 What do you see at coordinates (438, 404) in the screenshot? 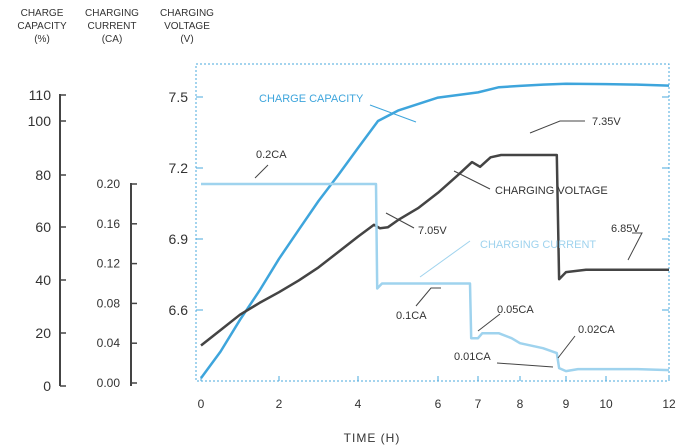
I see `x-tick-label: 6` at bounding box center [438, 404].